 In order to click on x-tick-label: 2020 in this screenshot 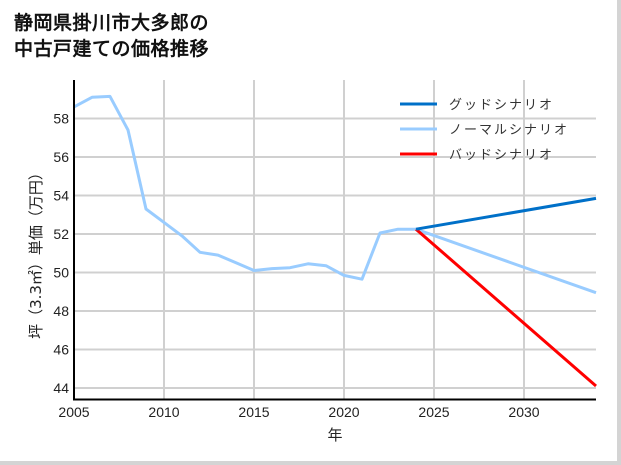, I will do `click(343, 412)`.